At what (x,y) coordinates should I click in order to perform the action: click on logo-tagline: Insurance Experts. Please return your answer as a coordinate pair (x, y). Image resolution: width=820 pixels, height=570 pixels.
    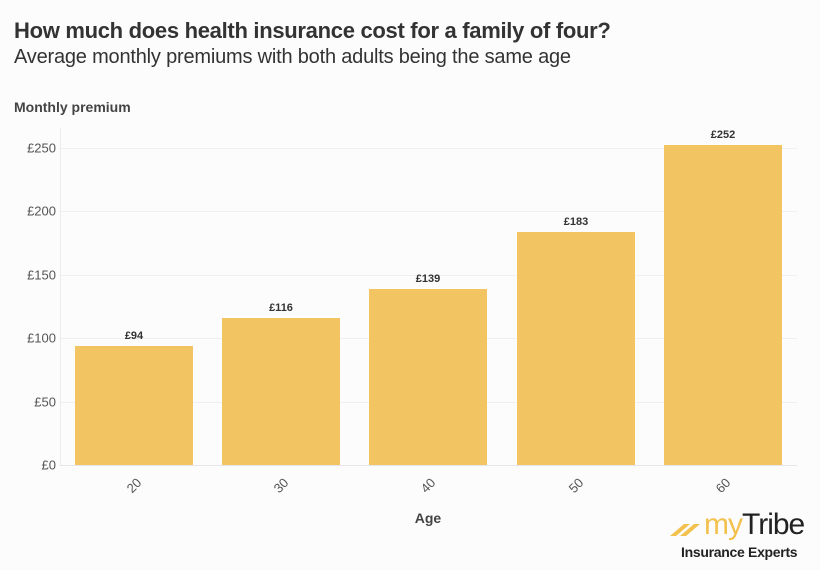
    Looking at the image, I should click on (739, 552).